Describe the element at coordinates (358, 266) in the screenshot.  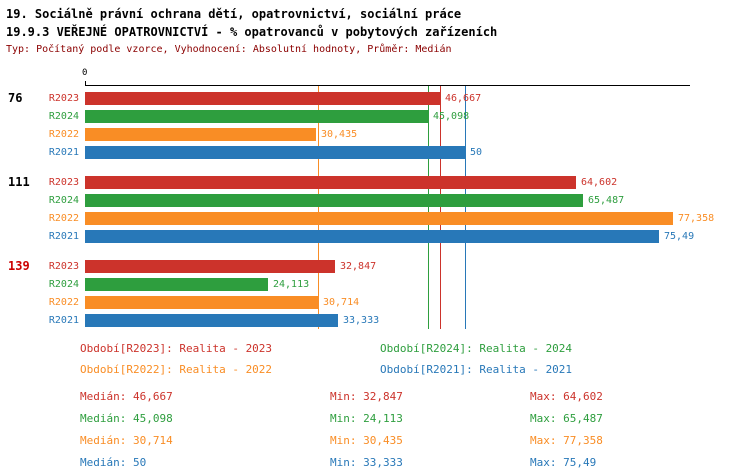
I see `bar-value-label: 32,847` at that location.